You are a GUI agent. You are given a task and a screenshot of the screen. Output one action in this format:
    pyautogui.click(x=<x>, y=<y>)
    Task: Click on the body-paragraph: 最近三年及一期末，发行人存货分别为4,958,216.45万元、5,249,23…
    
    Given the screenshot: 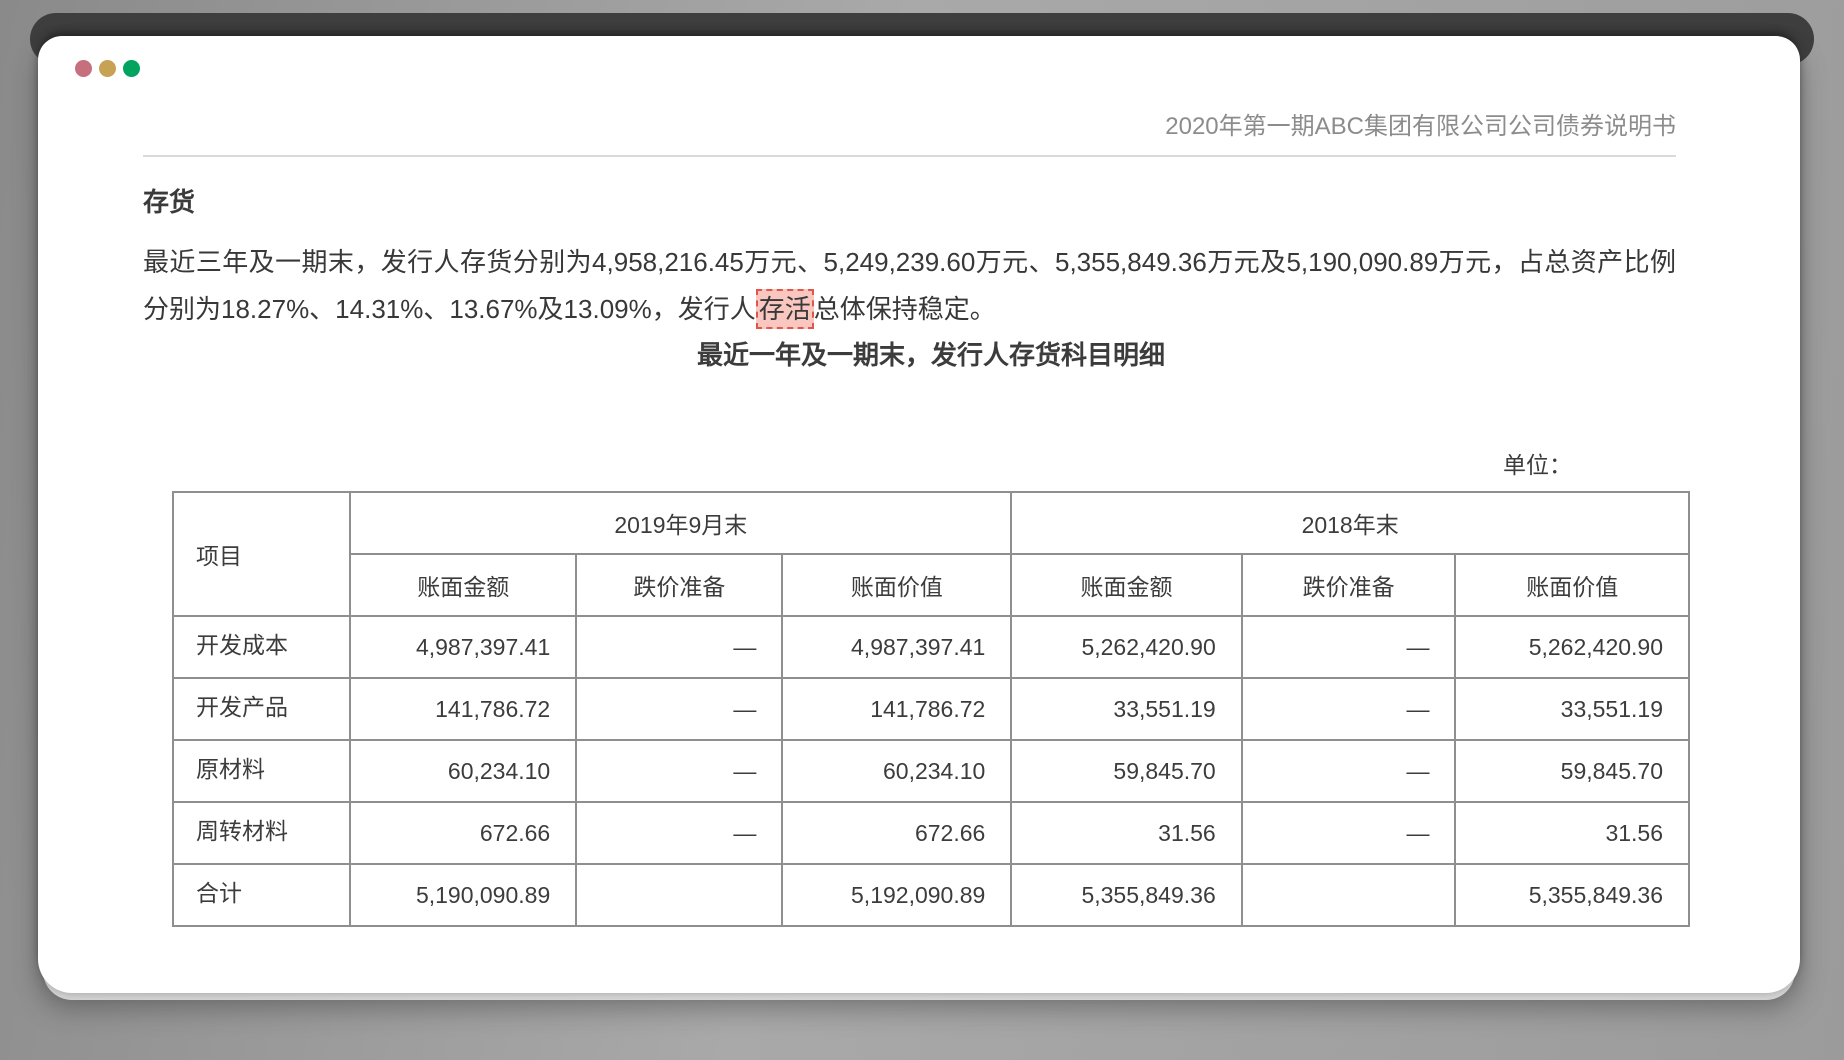 What is the action you would take?
    pyautogui.click(x=909, y=286)
    